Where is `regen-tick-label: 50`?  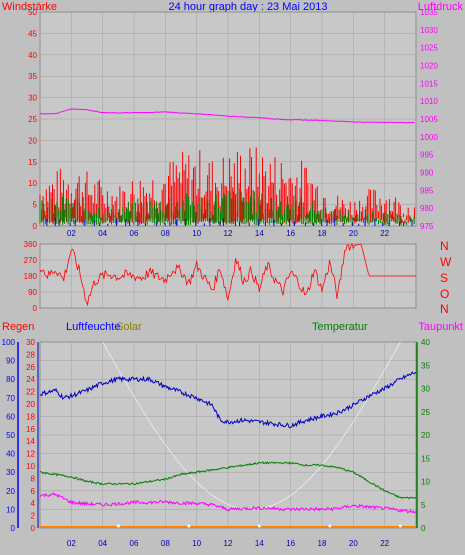 regen-tick-label: 50 is located at coordinates (10, 435).